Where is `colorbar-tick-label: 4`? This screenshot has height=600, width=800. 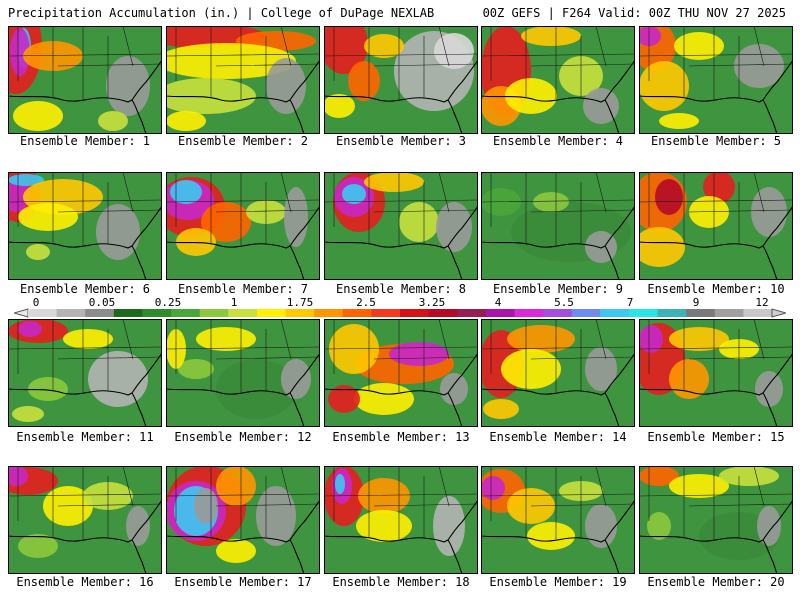
colorbar-tick-label: 4 is located at coordinates (498, 302).